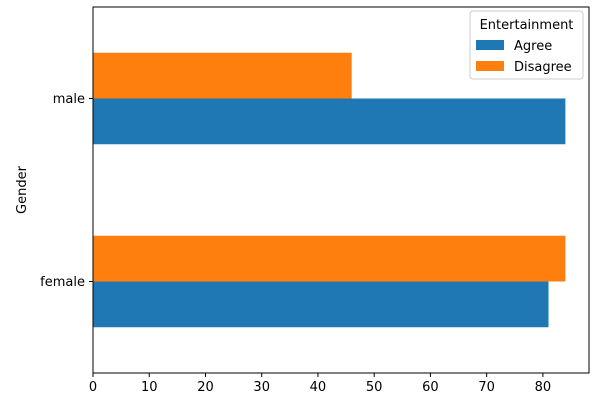 This screenshot has width=592, height=404. What do you see at coordinates (374, 387) in the screenshot?
I see `x-tick-label: 50` at bounding box center [374, 387].